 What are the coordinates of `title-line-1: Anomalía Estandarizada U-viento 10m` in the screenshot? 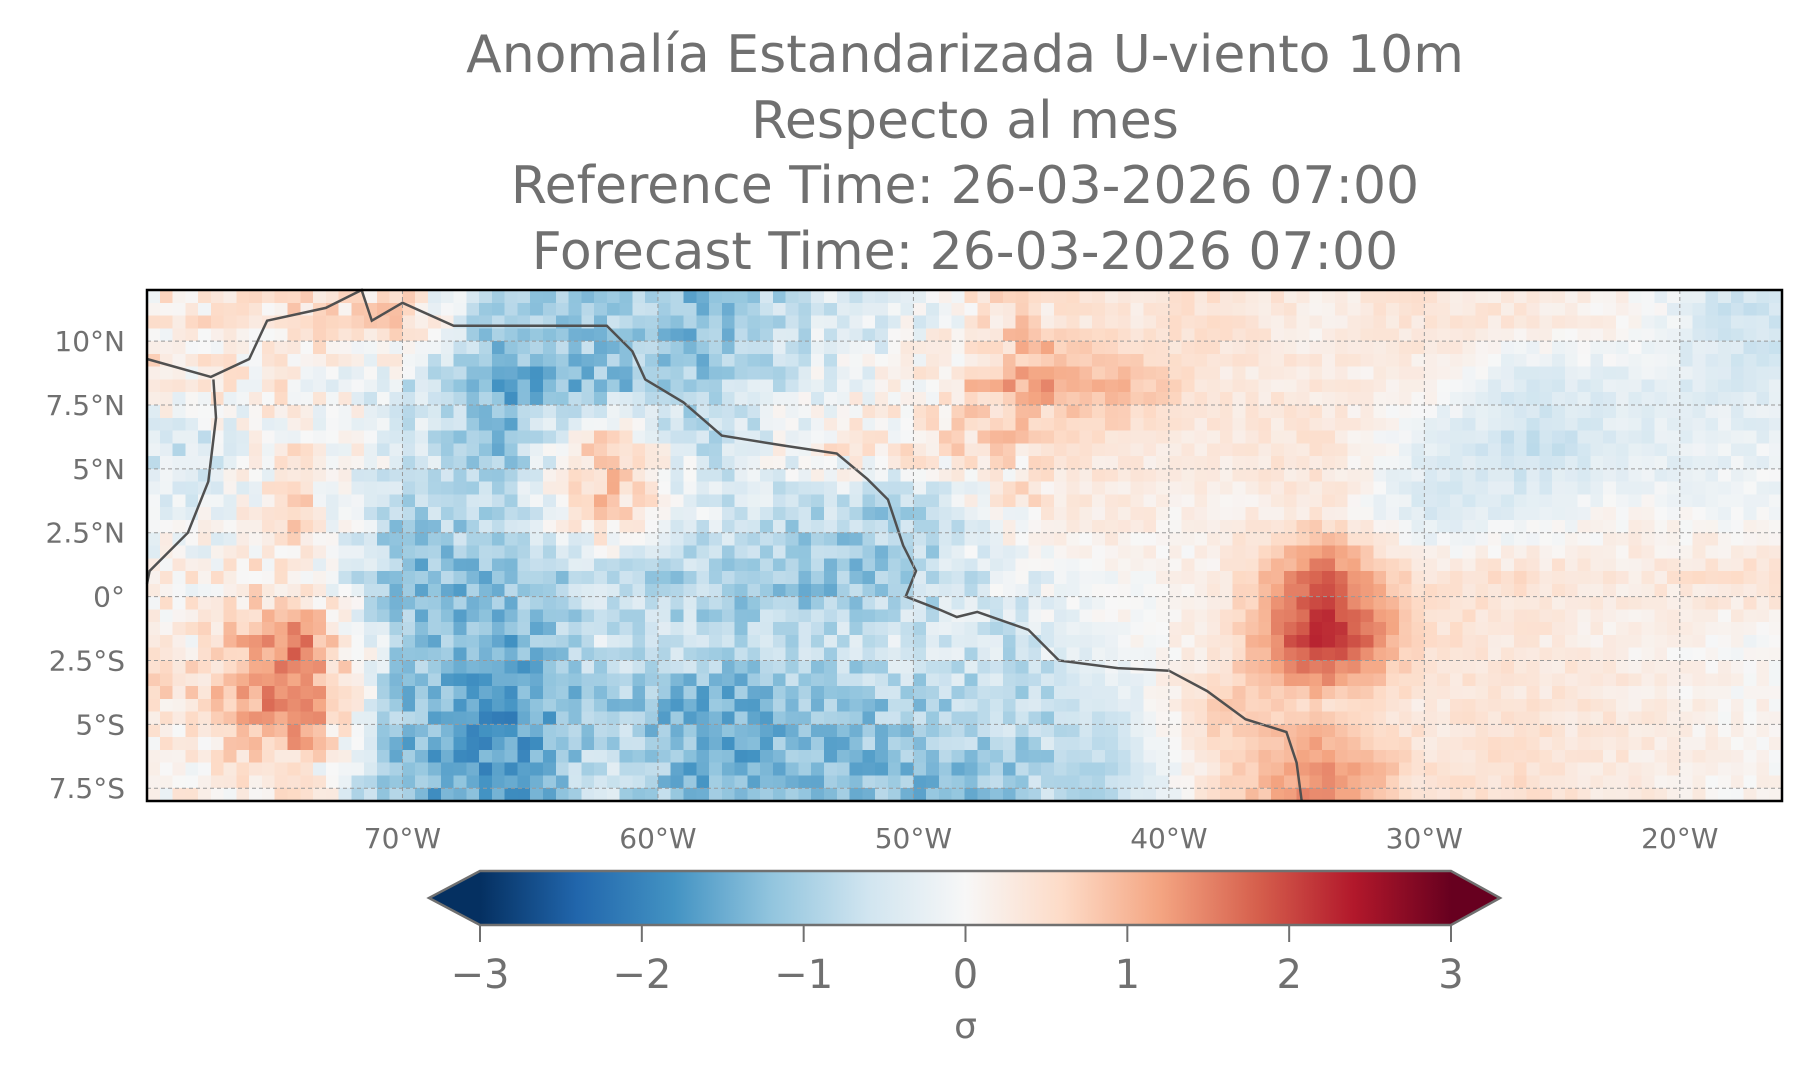 It's located at (965, 55).